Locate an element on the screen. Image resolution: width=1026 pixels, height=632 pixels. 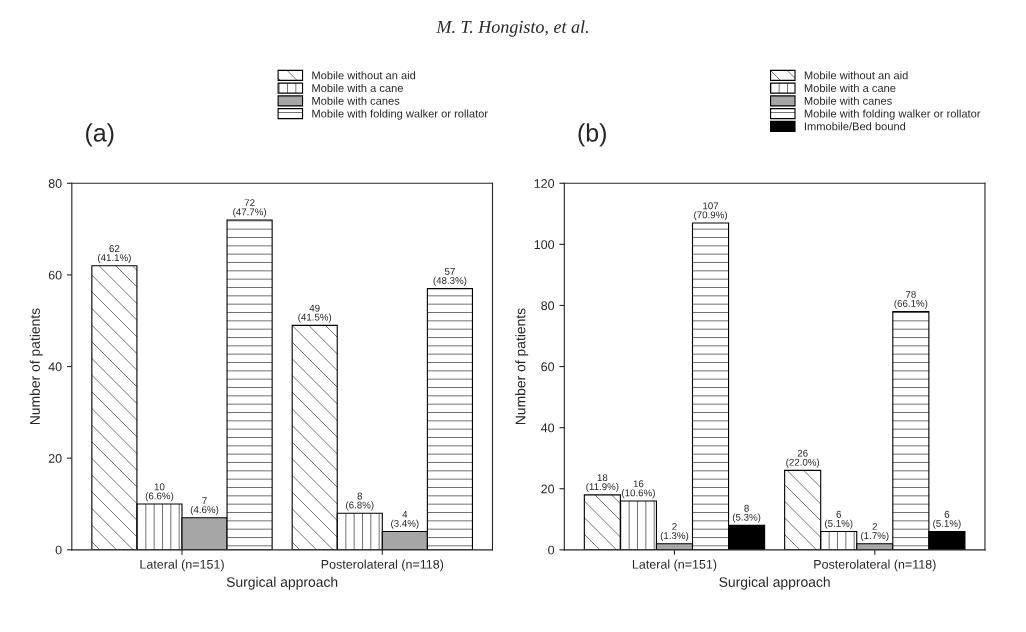
data-label: 10 (6.6%) is located at coordinates (159, 492).